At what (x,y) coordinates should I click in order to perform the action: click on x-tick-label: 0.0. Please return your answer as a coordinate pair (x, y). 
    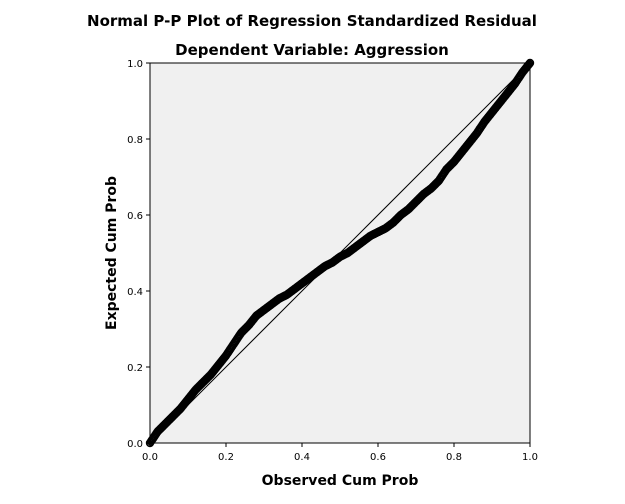
    Looking at the image, I should click on (150, 457).